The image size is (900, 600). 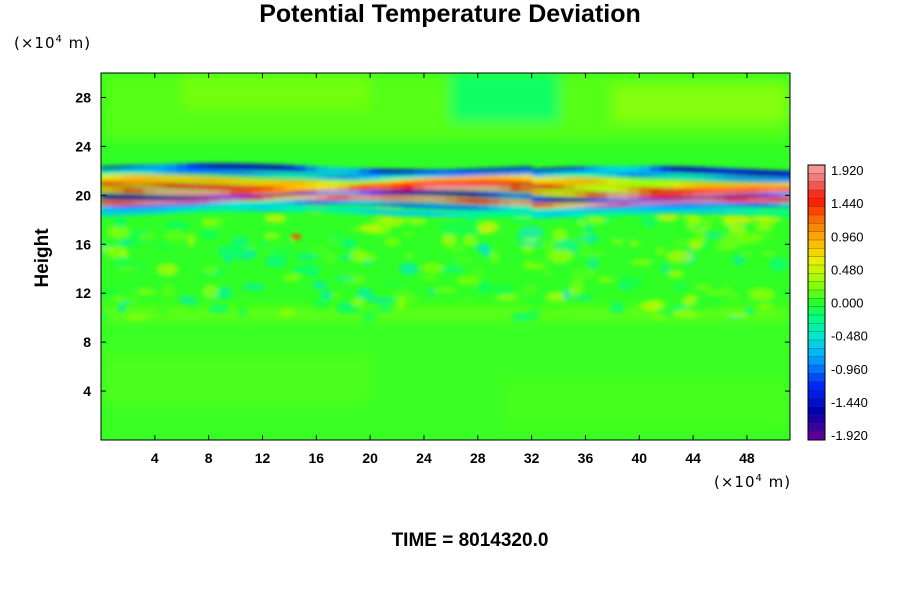 What do you see at coordinates (83, 146) in the screenshot?
I see `y-tick-label: 24` at bounding box center [83, 146].